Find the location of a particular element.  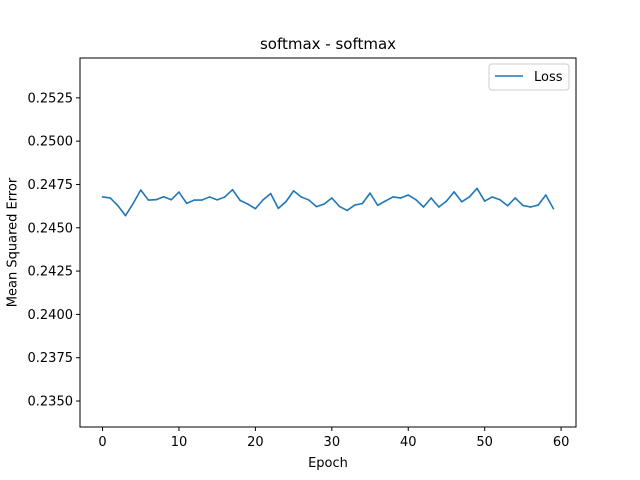

x-axis-label: Epoch is located at coordinates (328, 463).